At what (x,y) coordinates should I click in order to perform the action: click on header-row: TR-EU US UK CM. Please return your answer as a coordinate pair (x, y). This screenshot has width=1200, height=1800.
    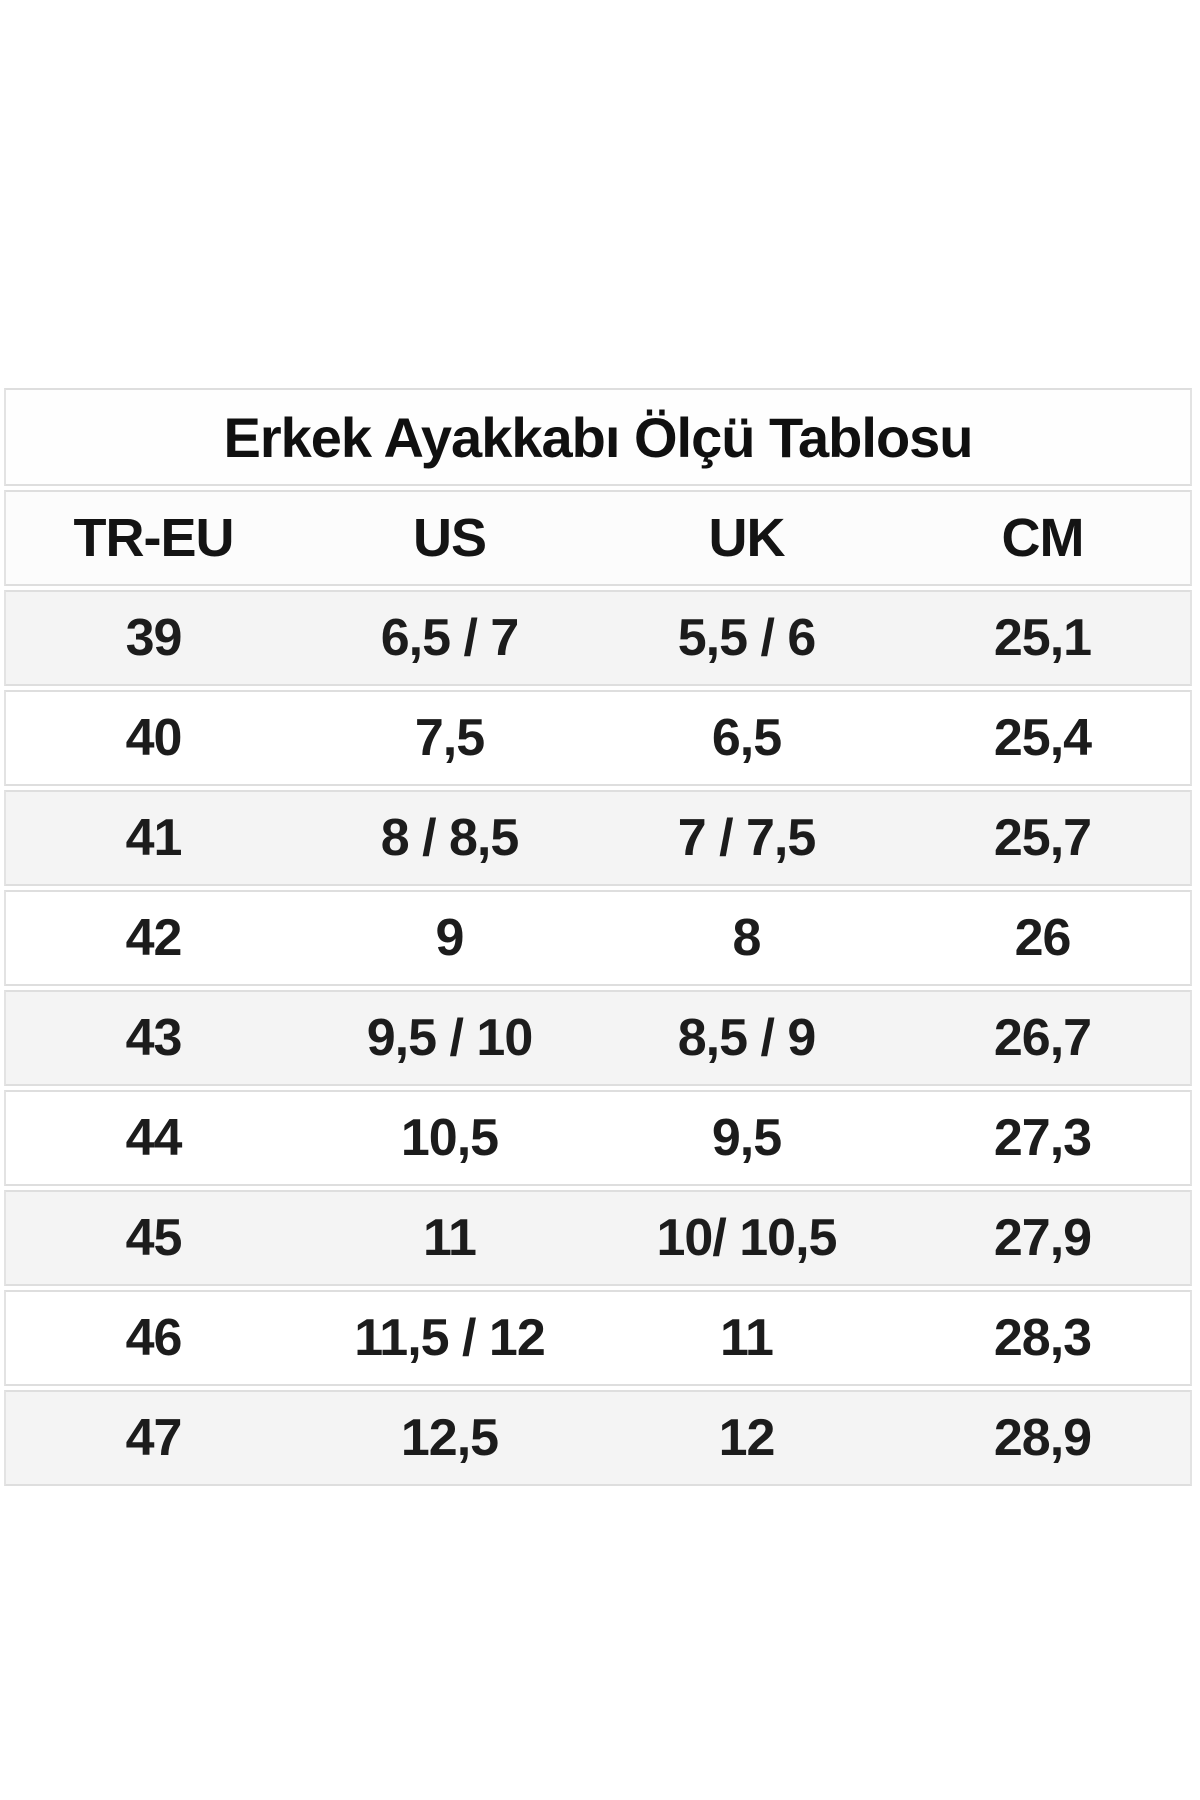
    Looking at the image, I should click on (598, 538).